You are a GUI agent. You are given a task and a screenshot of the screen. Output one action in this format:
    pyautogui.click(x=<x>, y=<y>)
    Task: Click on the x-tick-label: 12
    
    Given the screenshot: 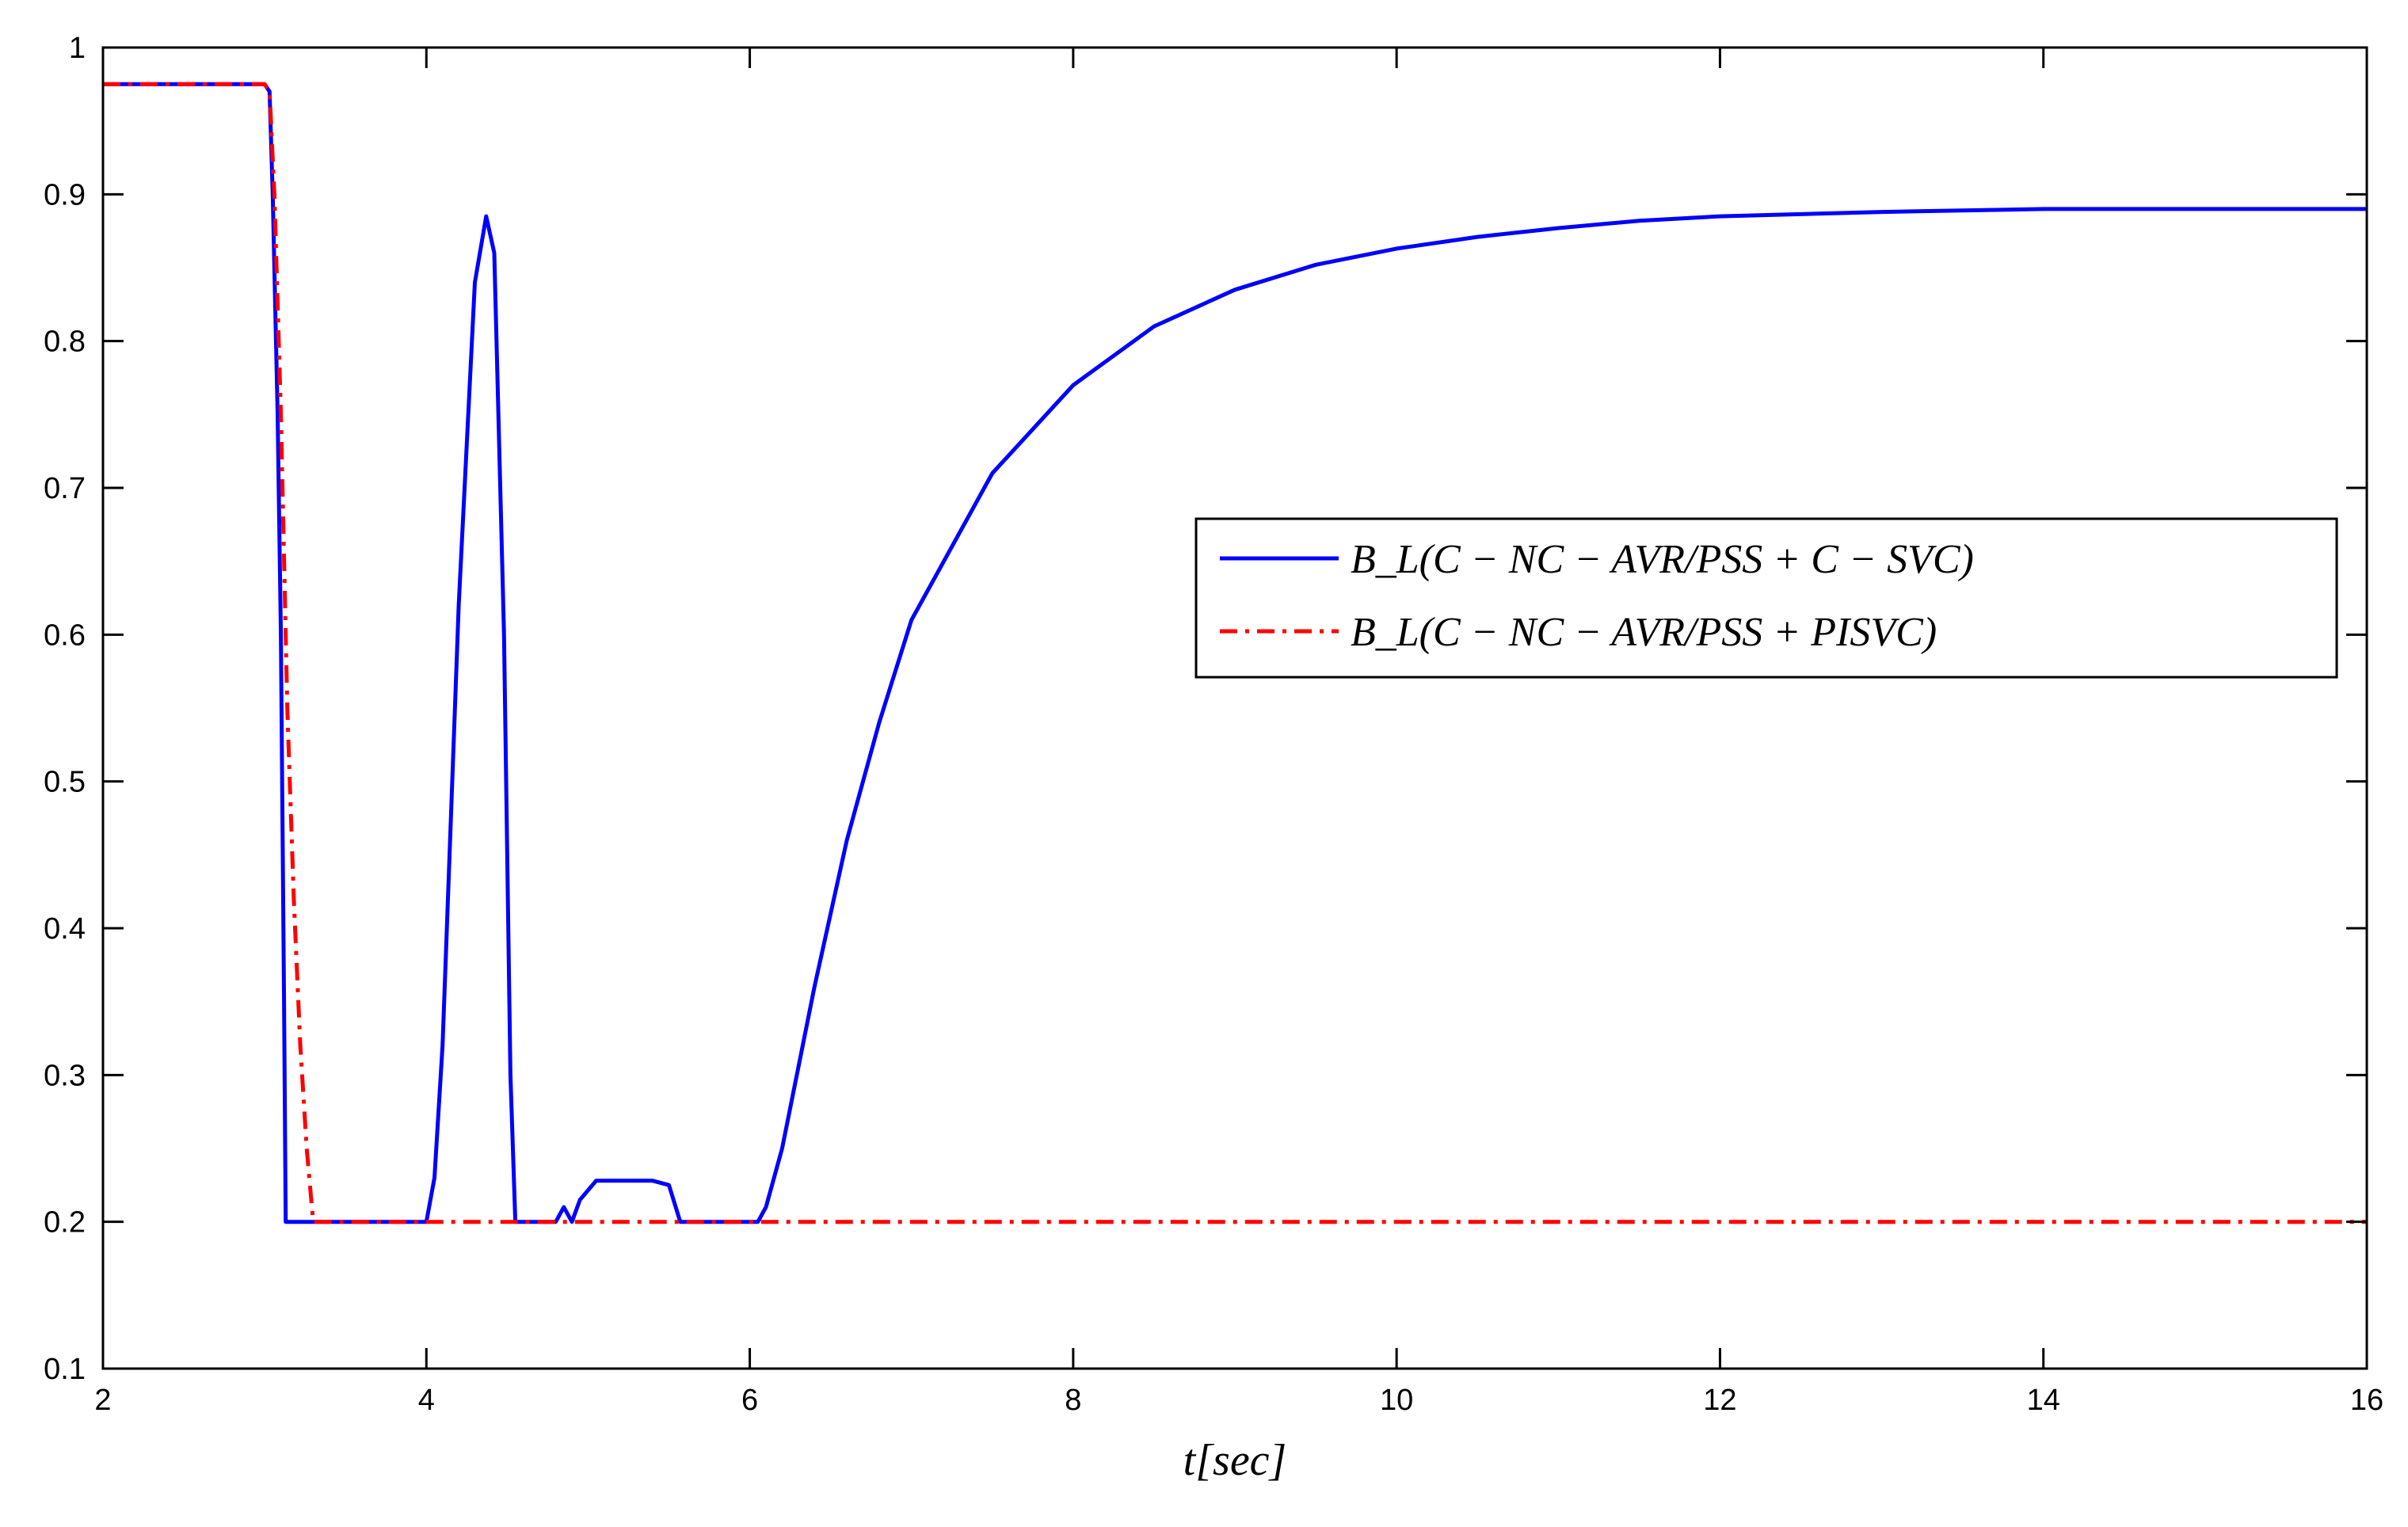 What is the action you would take?
    pyautogui.click(x=1720, y=1400)
    